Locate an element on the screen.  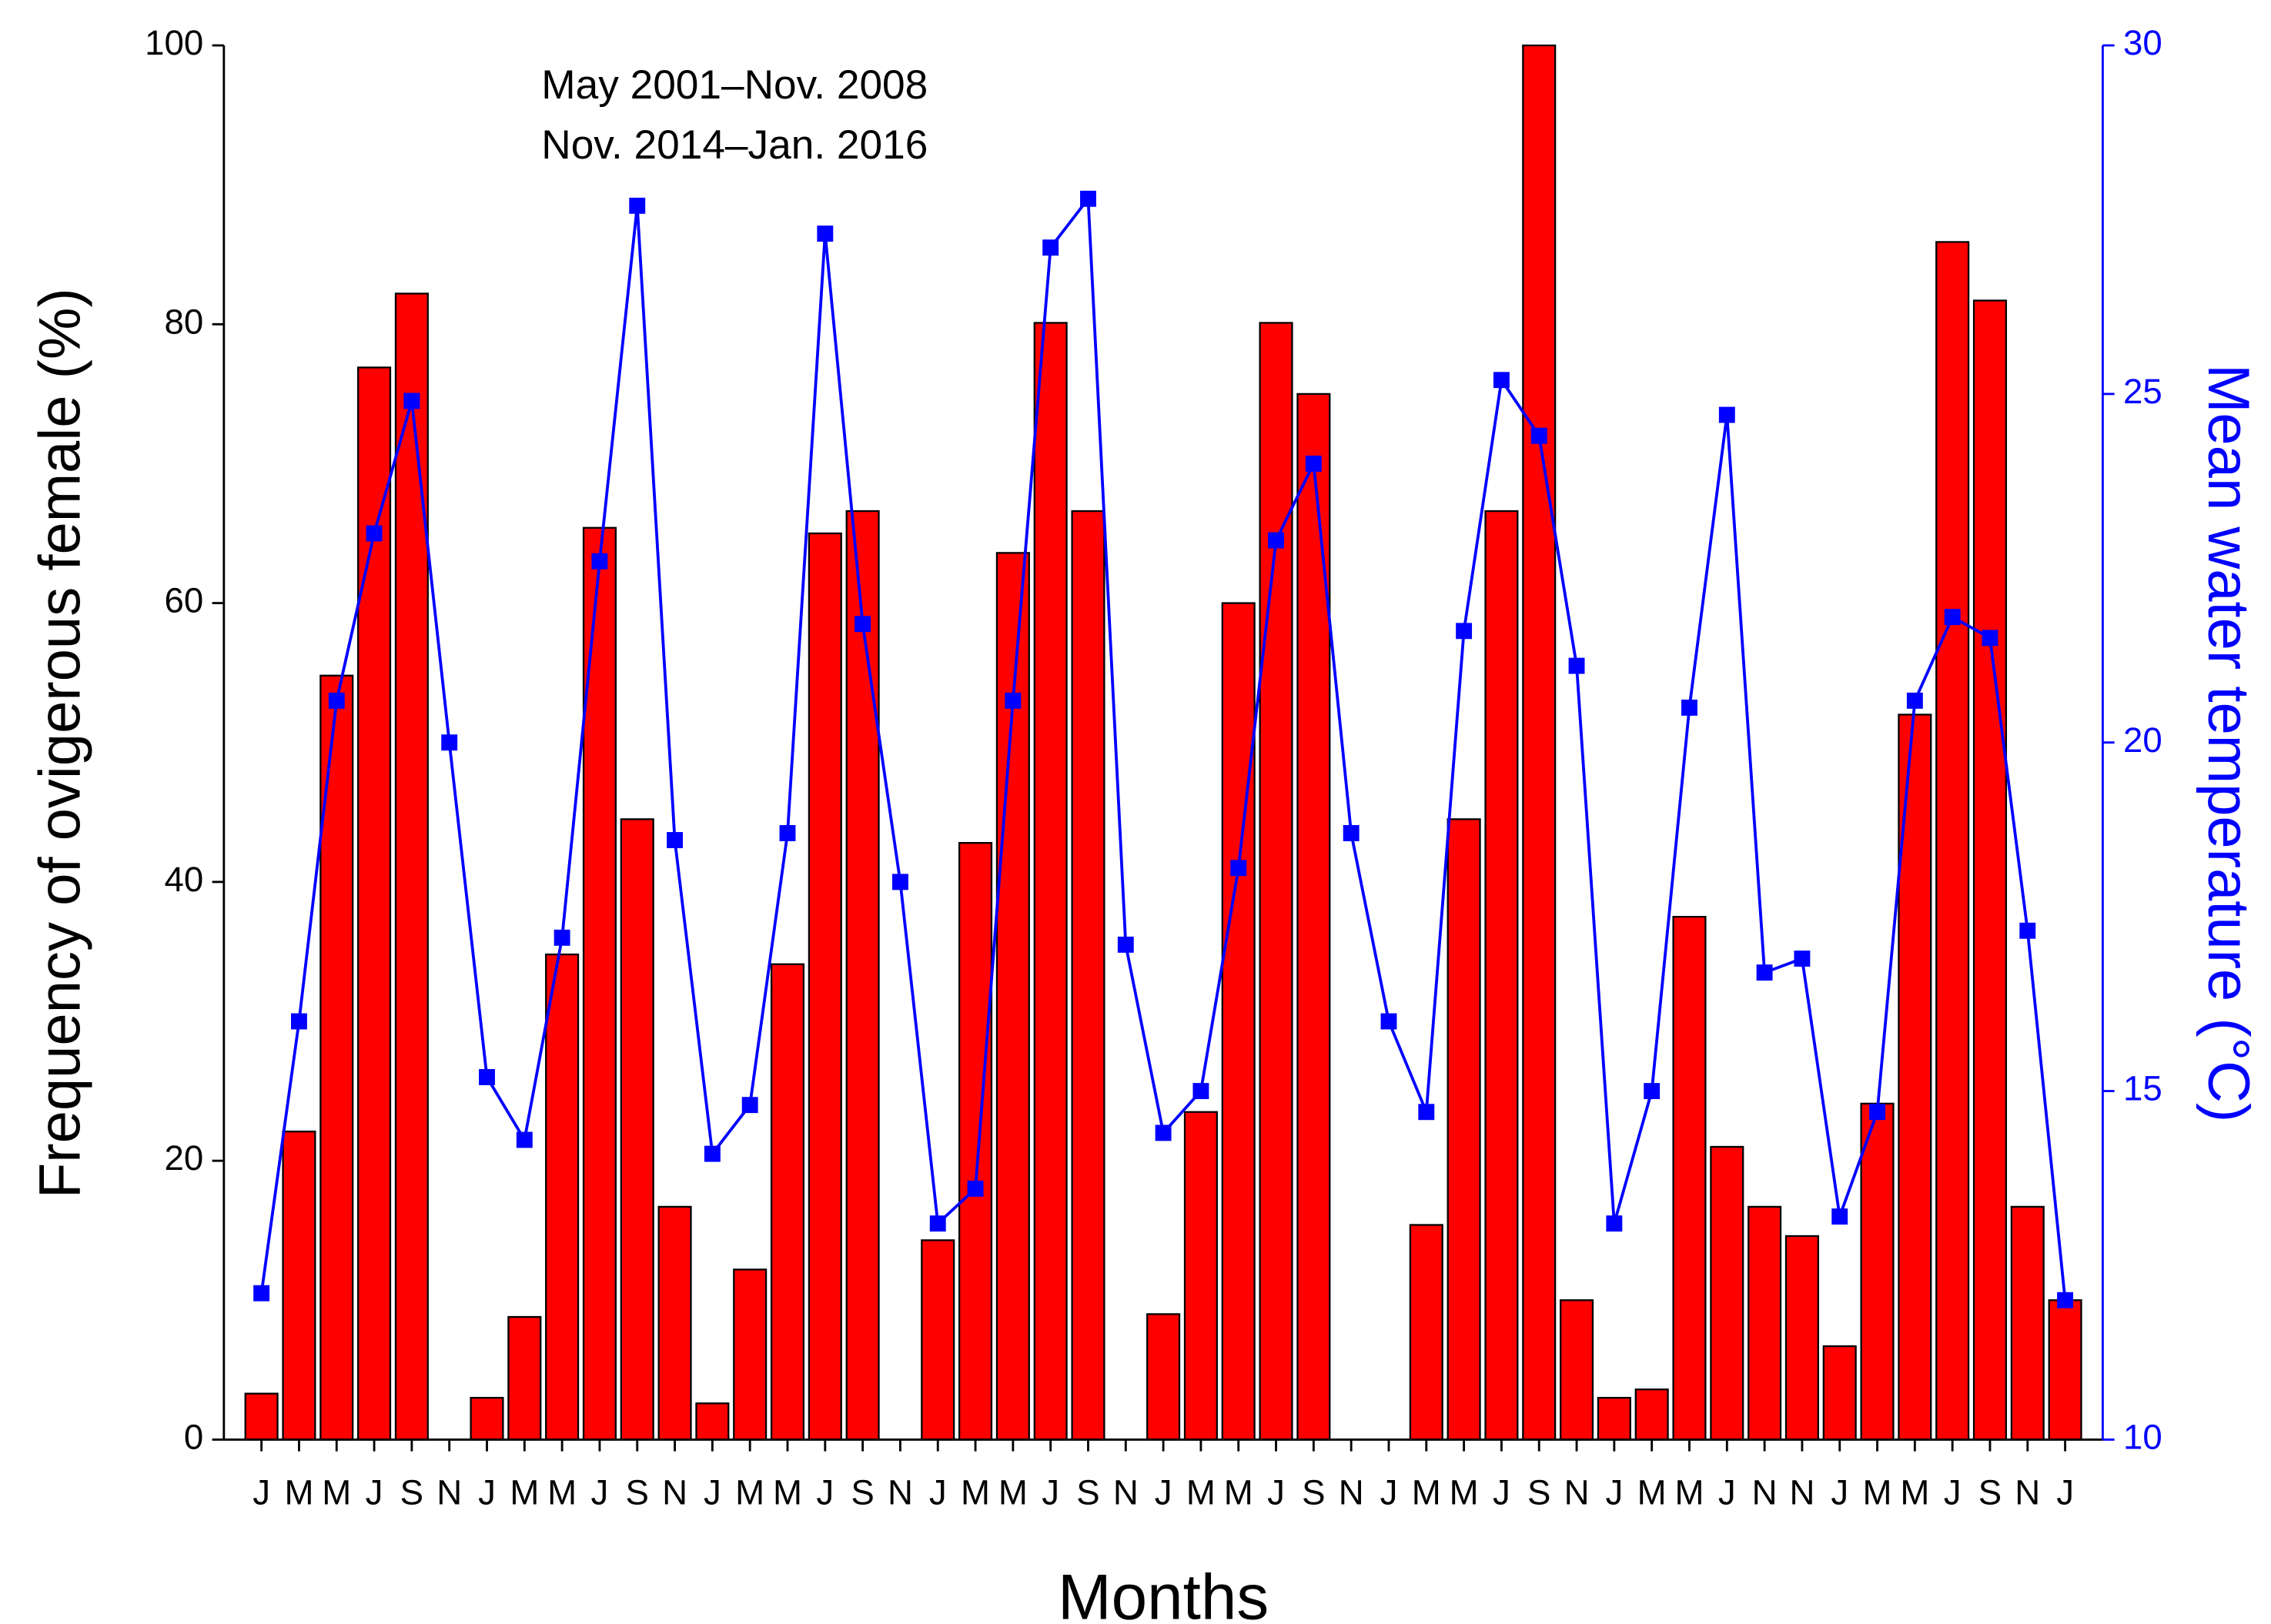
y2-tick-label: 20 is located at coordinates (2142, 740).